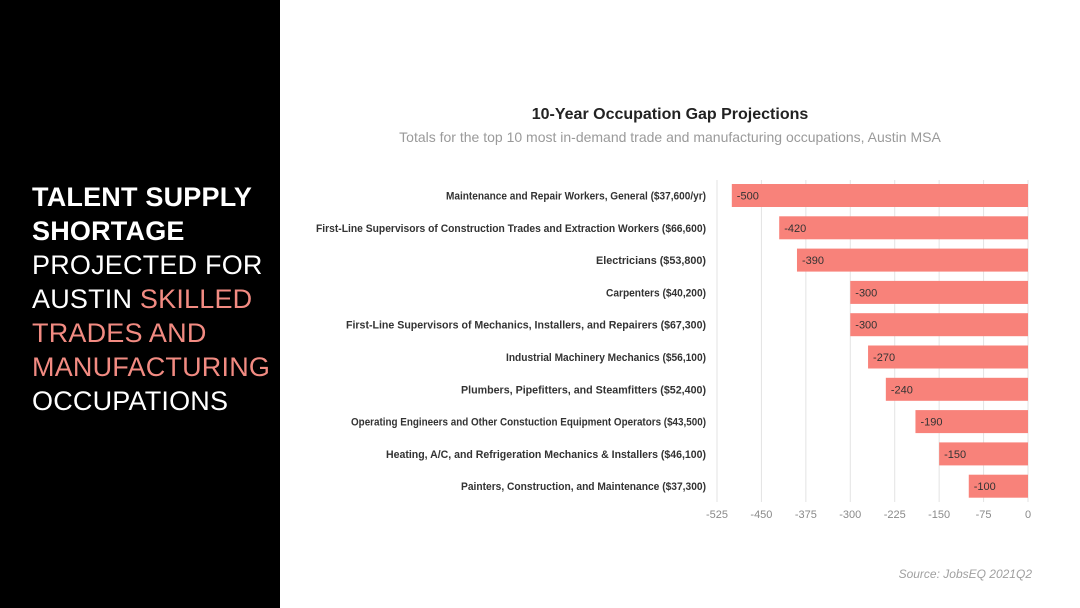 This screenshot has width=1080, height=608. Describe the element at coordinates (147, 265) in the screenshot. I see `headline-line-3: PROJECTED FOR` at that location.